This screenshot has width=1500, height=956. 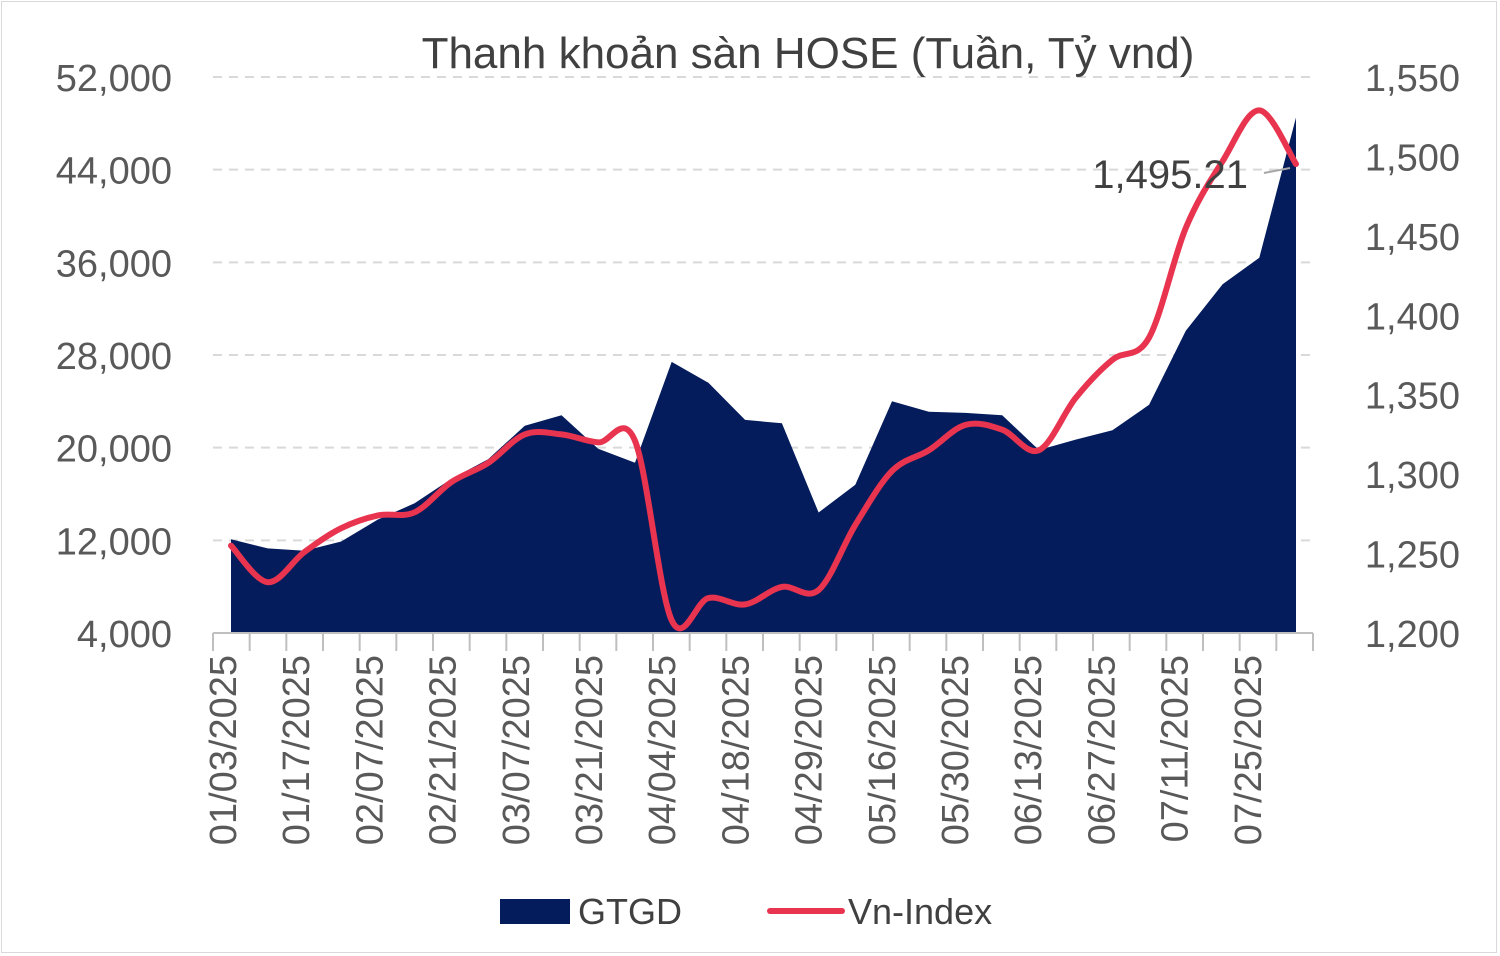 I want to click on x-tick-label: 07/25/2025, so click(x=1249, y=750).